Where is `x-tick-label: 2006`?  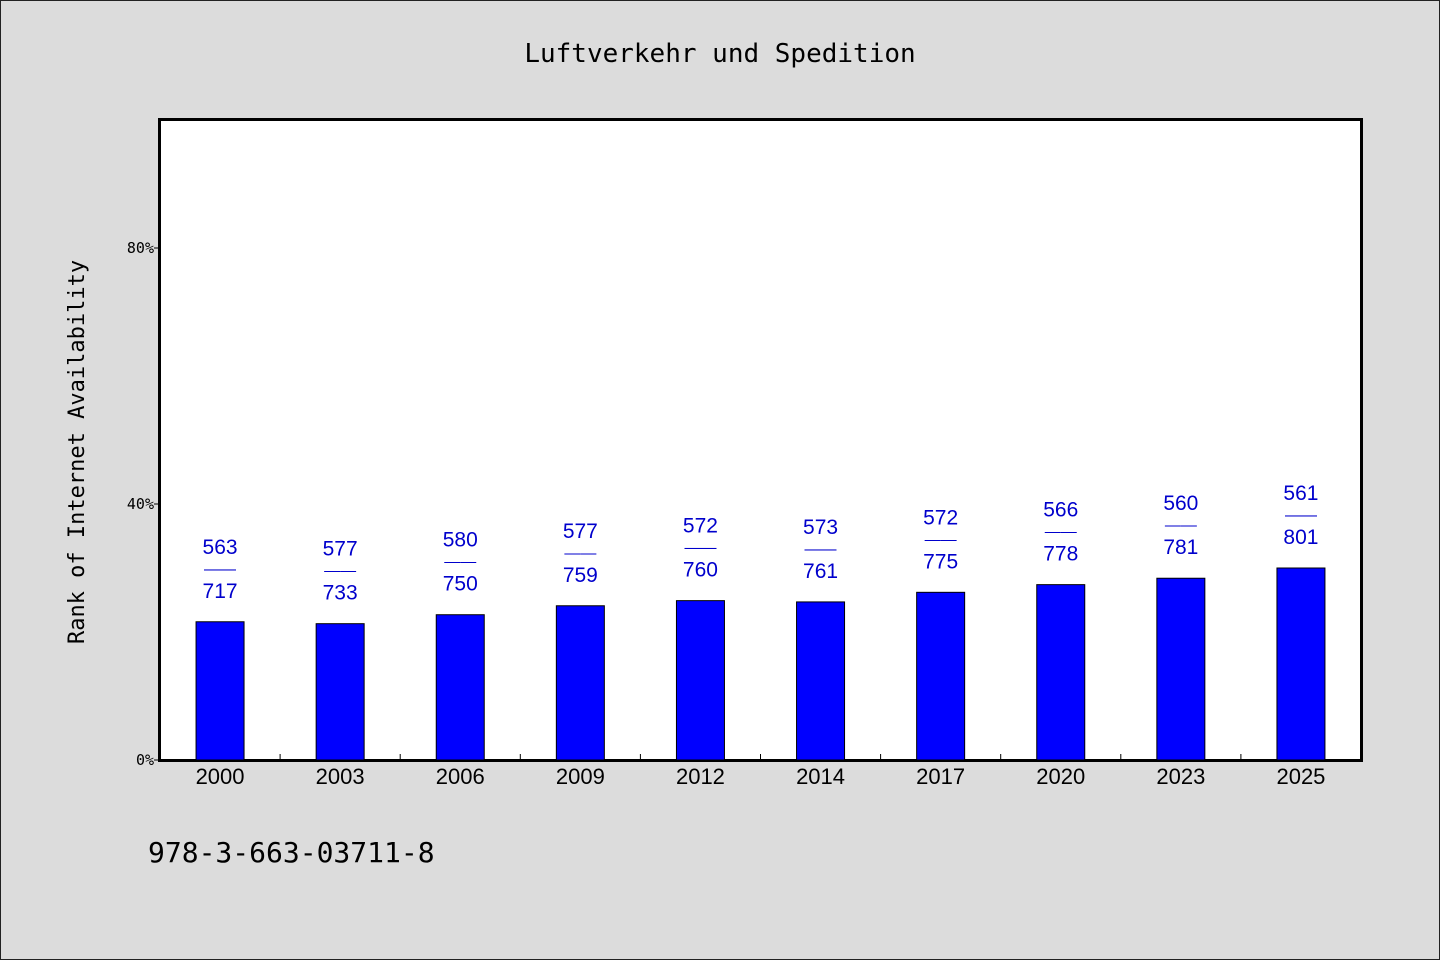
x-tick-label: 2006 is located at coordinates (460, 776).